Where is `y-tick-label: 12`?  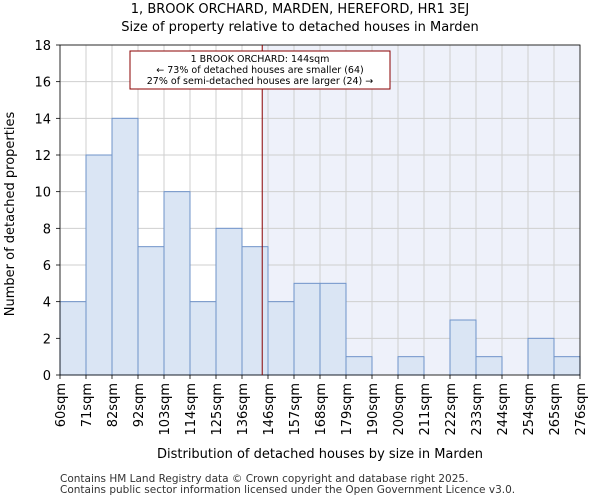 y-tick-label: 12 is located at coordinates (42, 156).